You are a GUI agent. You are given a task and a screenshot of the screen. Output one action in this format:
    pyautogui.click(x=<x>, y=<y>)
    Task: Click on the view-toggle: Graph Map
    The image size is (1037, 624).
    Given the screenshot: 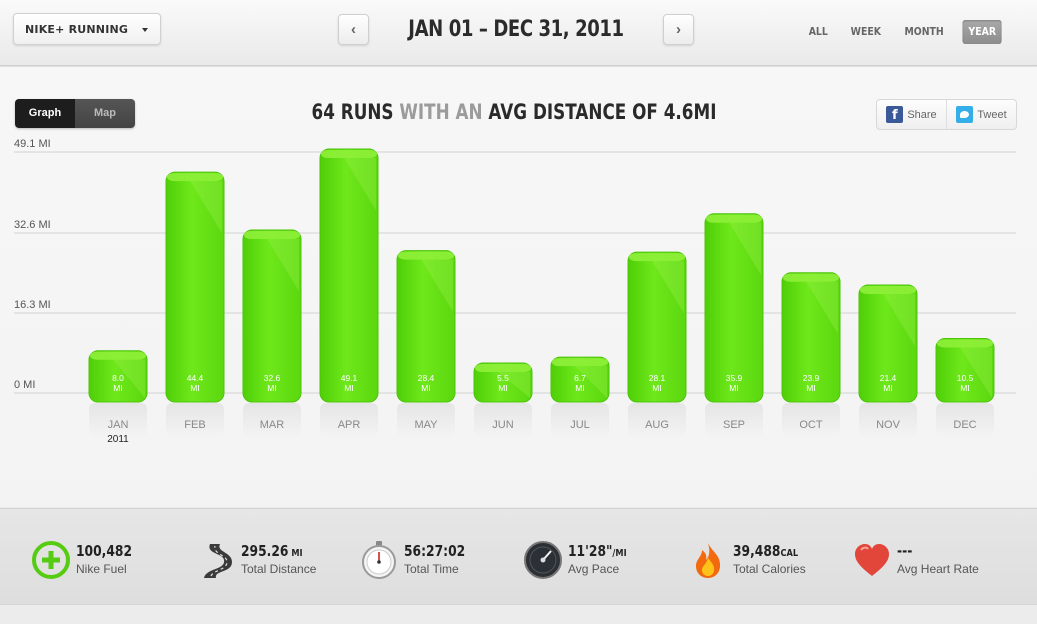 What is the action you would take?
    pyautogui.click(x=75, y=113)
    